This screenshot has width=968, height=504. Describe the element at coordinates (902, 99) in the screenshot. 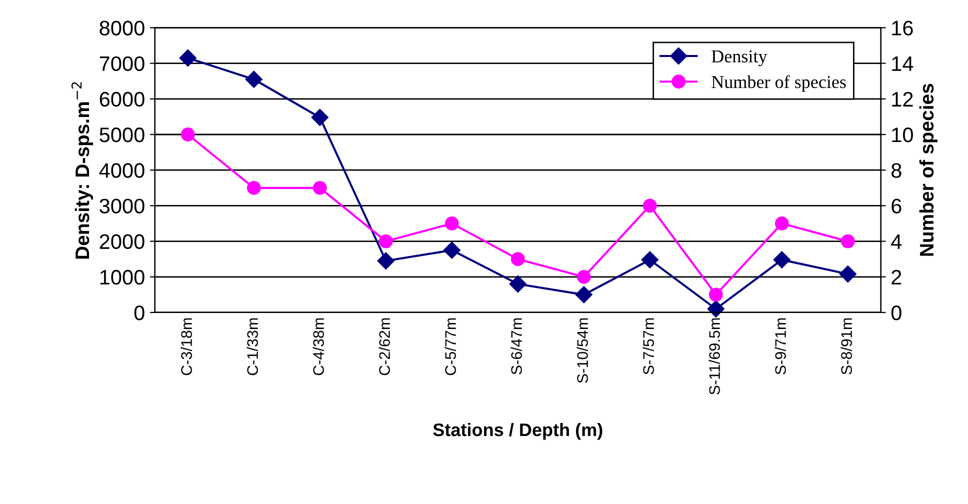

I see `y2-tick-label: 12` at that location.